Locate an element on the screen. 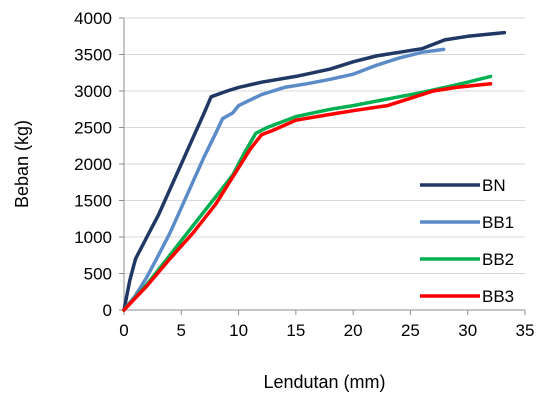 This screenshot has height=398, width=545. x-tick-label: 0 is located at coordinates (123, 330).